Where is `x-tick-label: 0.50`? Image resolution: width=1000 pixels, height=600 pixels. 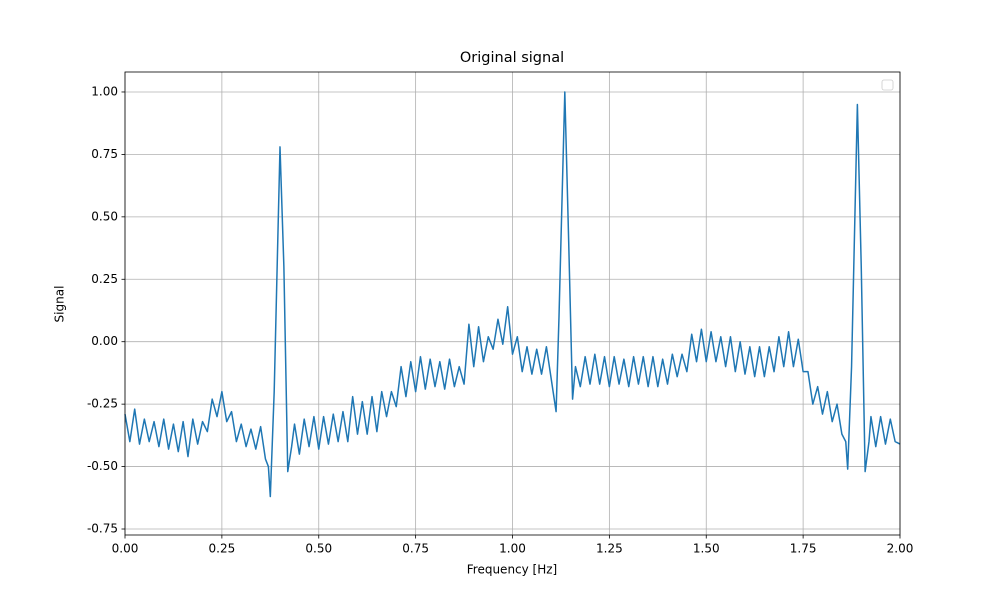
x-tick-label: 0.50 is located at coordinates (318, 549).